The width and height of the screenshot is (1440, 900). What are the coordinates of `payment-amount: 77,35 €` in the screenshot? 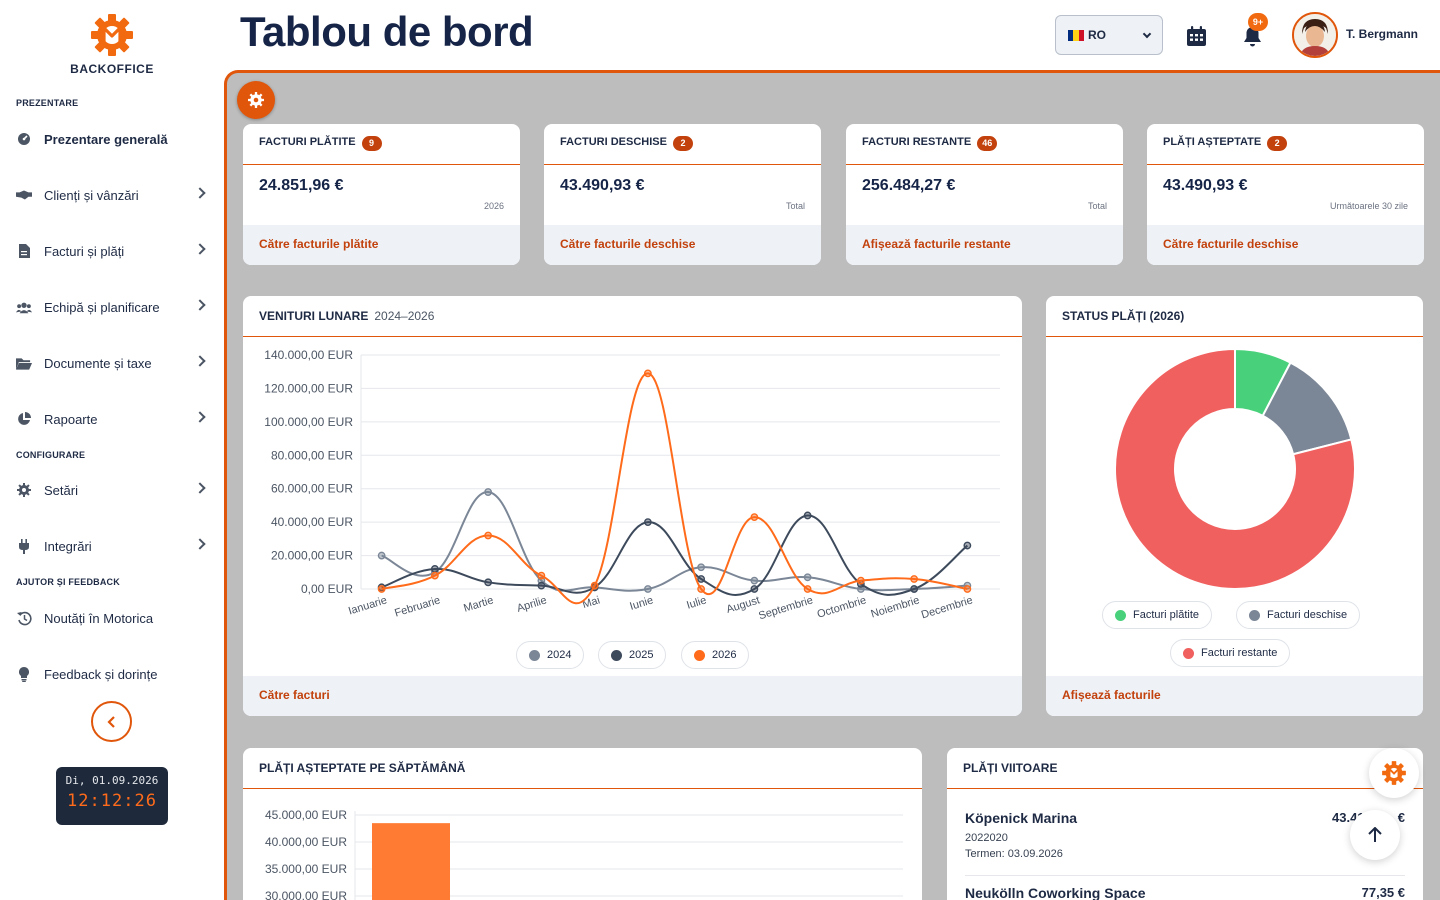 It's located at (1383, 892).